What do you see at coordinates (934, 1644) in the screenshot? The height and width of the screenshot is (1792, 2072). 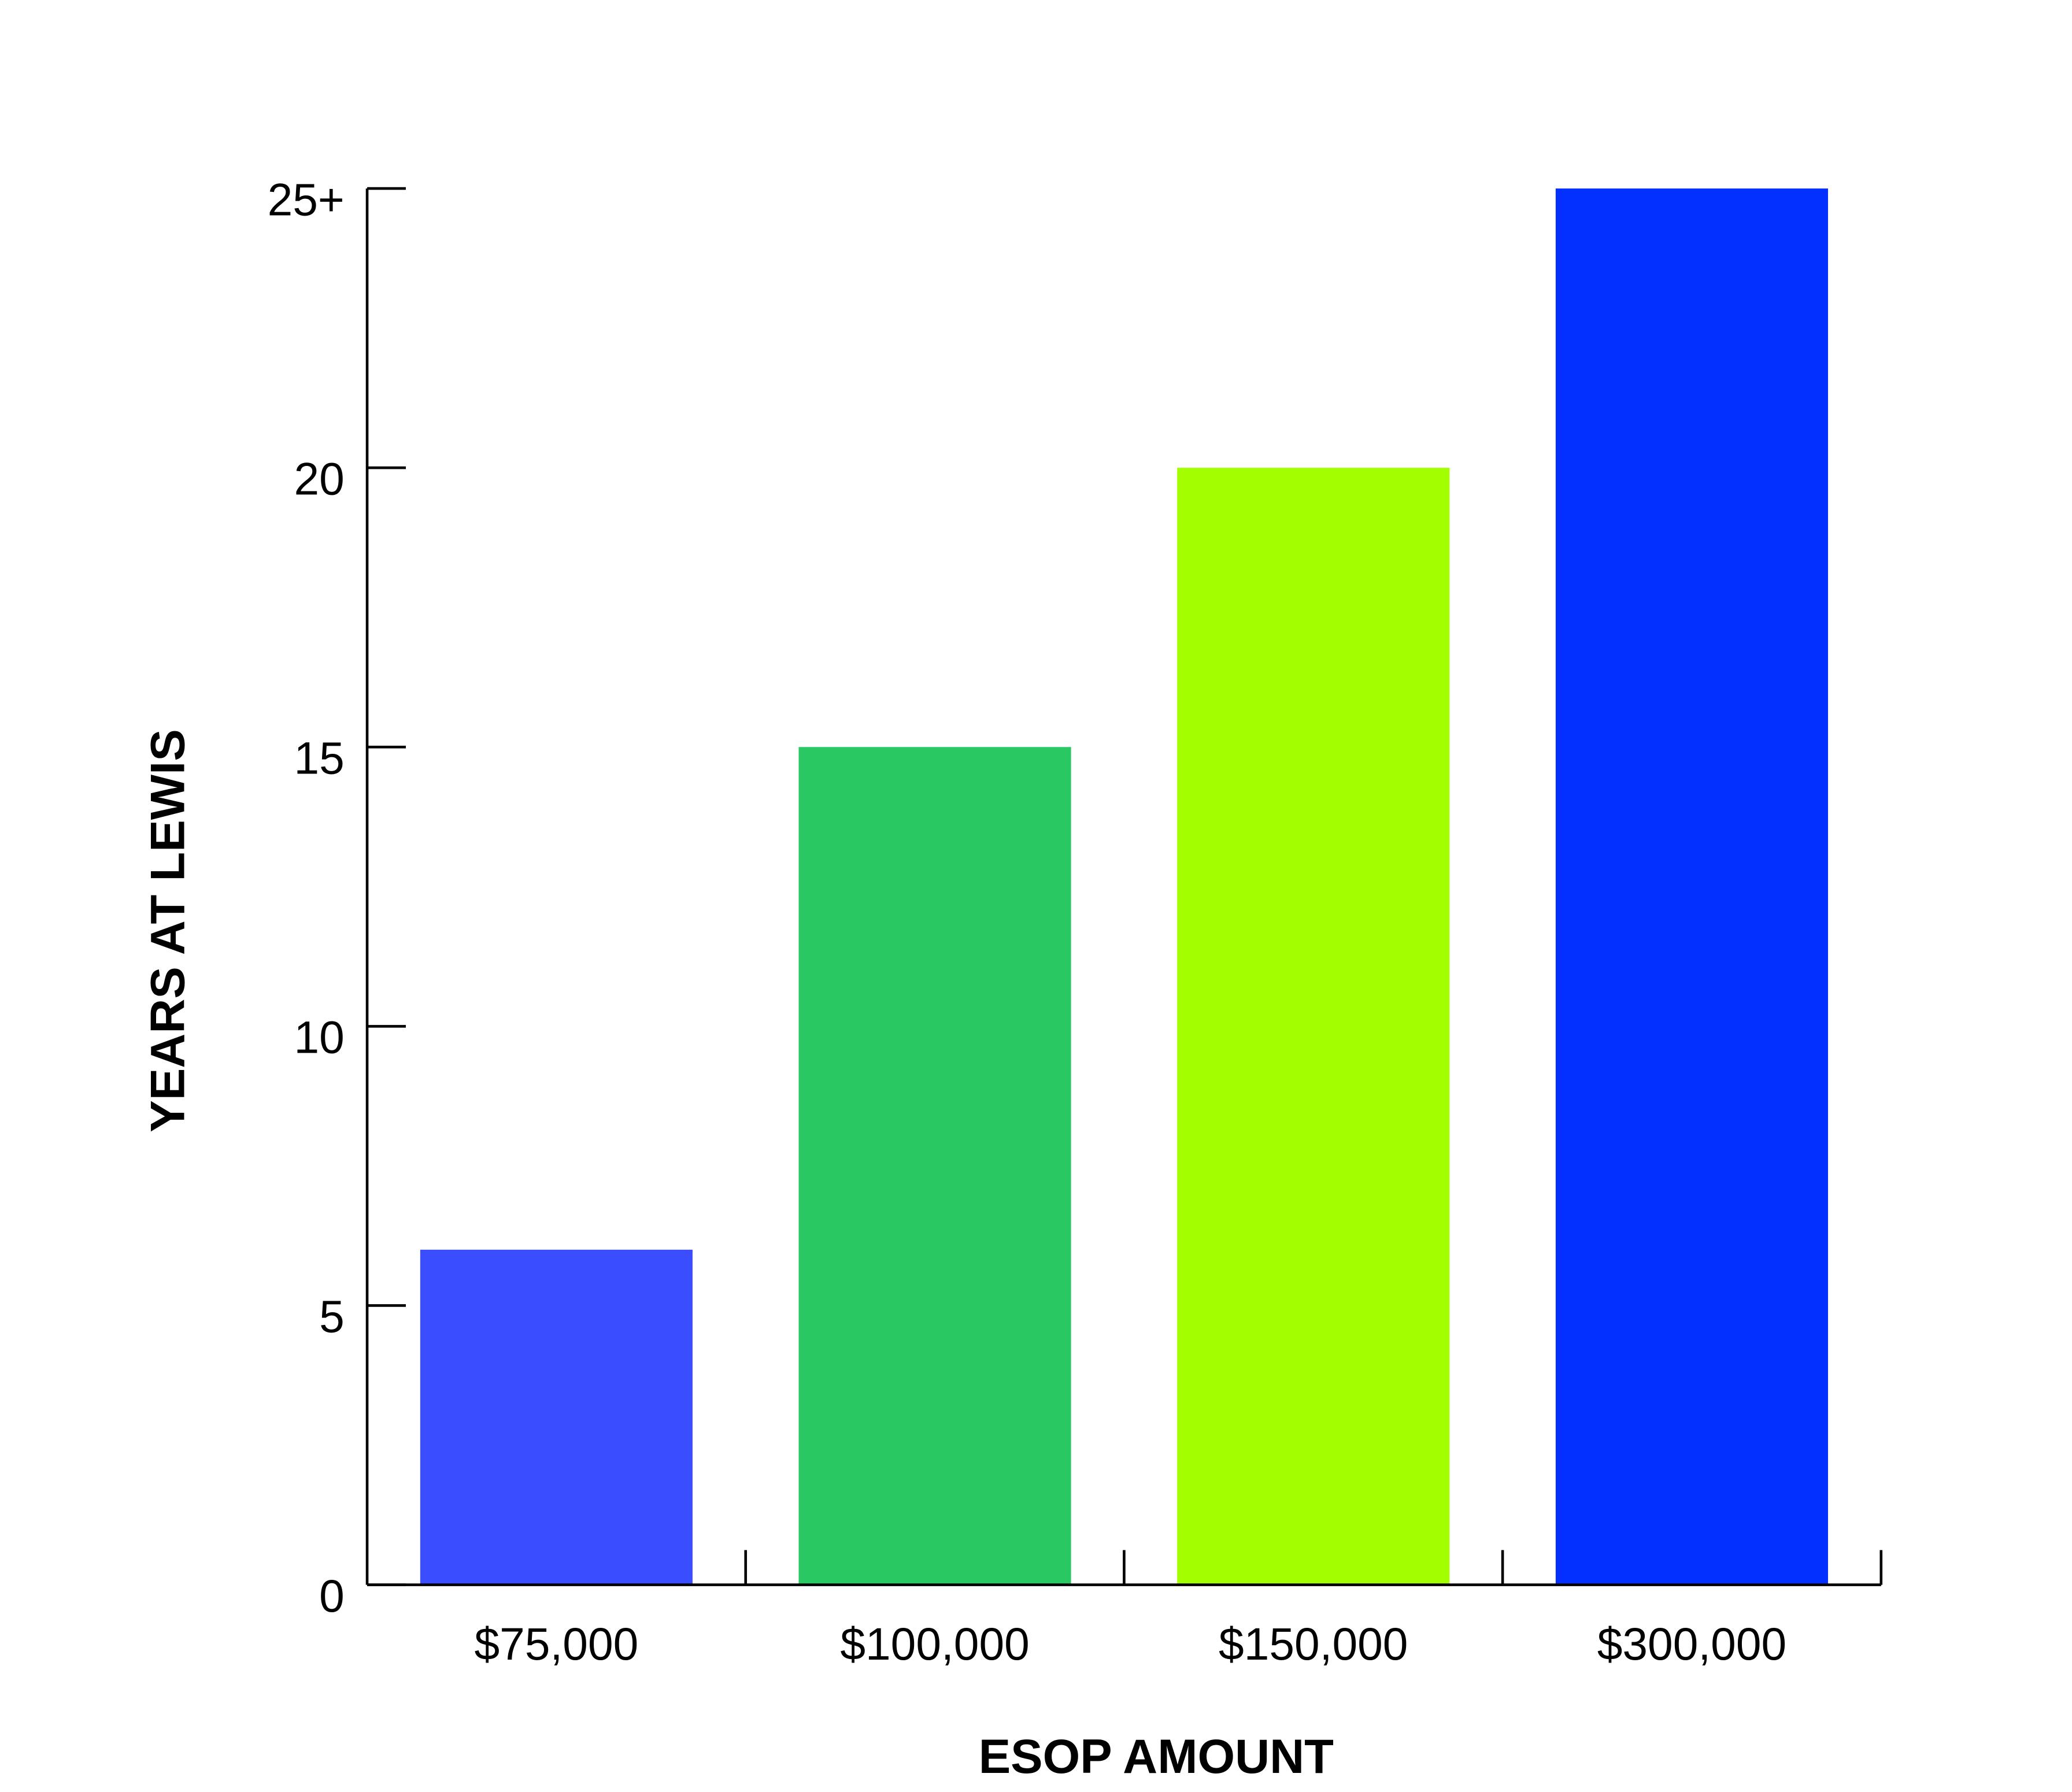 I see `x-tick-label: $100,000` at bounding box center [934, 1644].